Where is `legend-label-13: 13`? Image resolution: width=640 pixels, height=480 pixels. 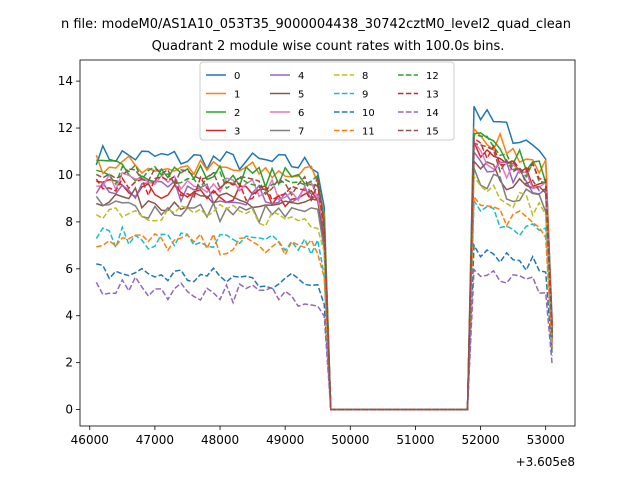
legend-label-13: 13 is located at coordinates (432, 95).